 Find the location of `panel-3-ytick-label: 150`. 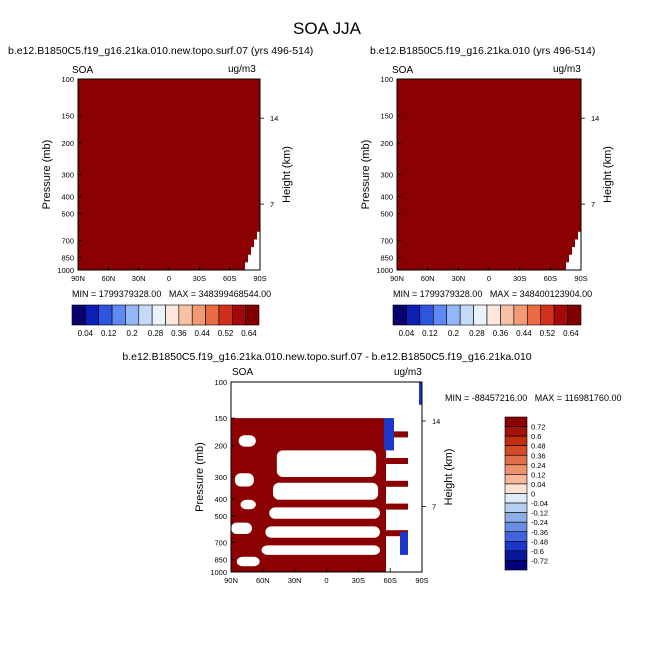

panel-3-ytick-label: 150 is located at coordinates (220, 418).